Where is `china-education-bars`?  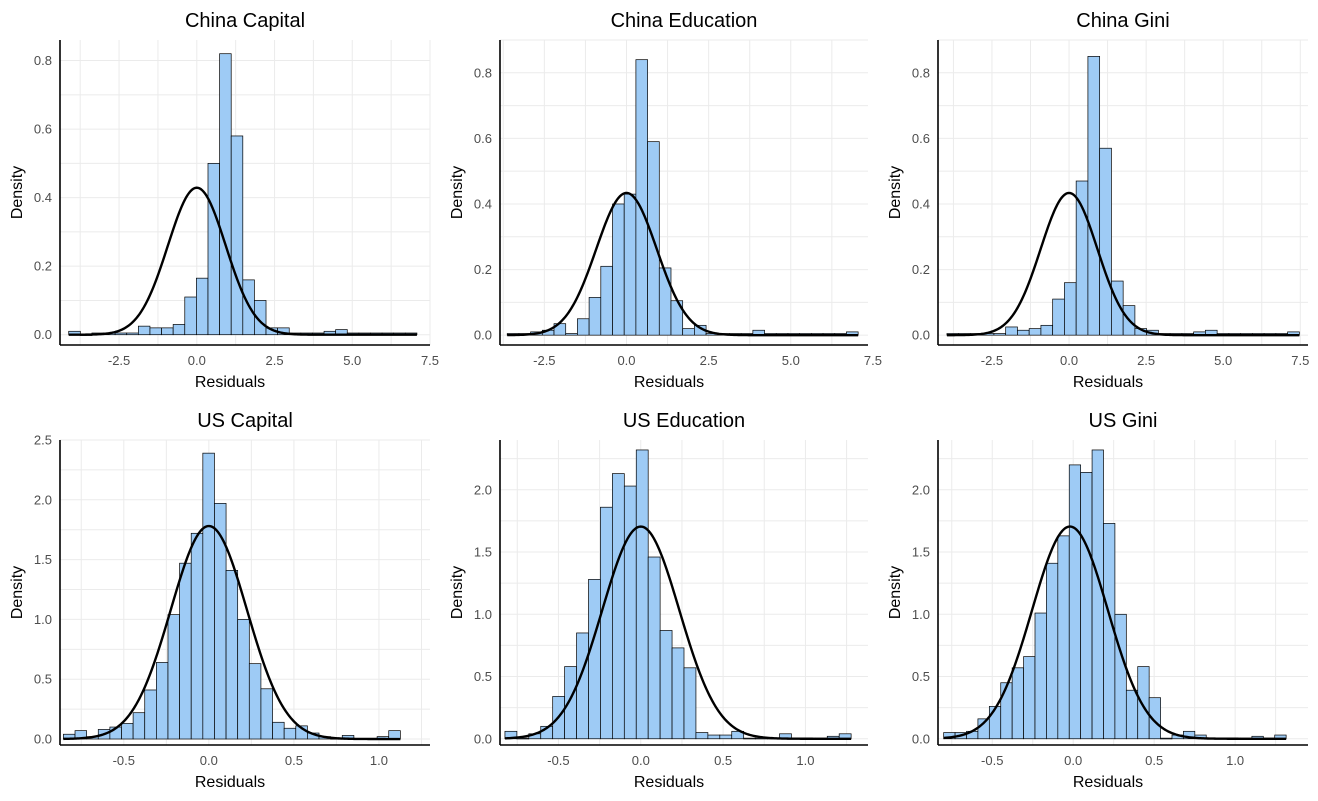 china-education-bars is located at coordinates (682, 197).